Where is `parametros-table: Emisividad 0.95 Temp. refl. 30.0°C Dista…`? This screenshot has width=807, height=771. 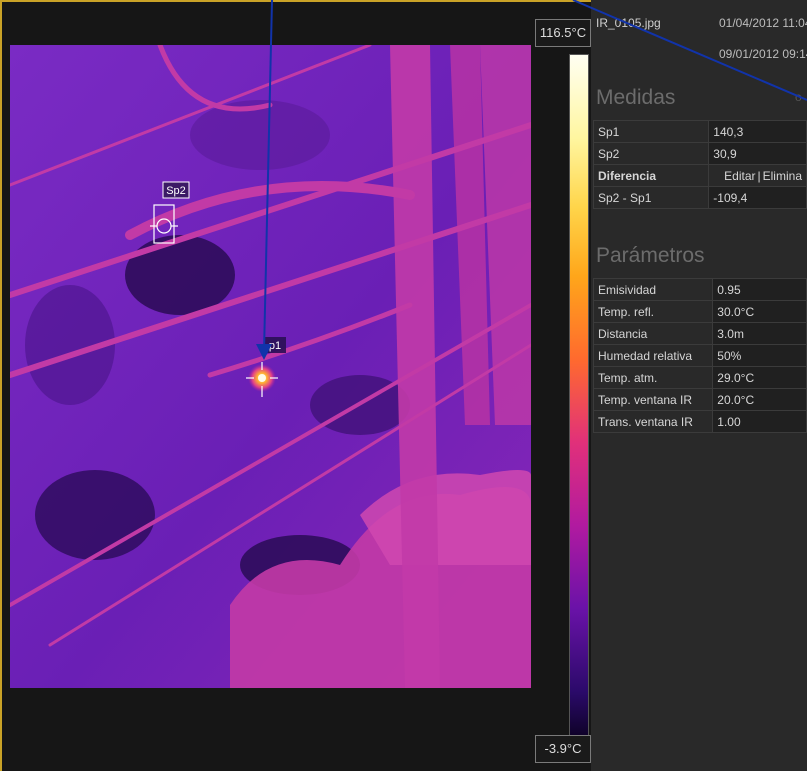 parametros-table: Emisividad 0.95 Temp. refl. 30.0°C Dista… is located at coordinates (699, 355).